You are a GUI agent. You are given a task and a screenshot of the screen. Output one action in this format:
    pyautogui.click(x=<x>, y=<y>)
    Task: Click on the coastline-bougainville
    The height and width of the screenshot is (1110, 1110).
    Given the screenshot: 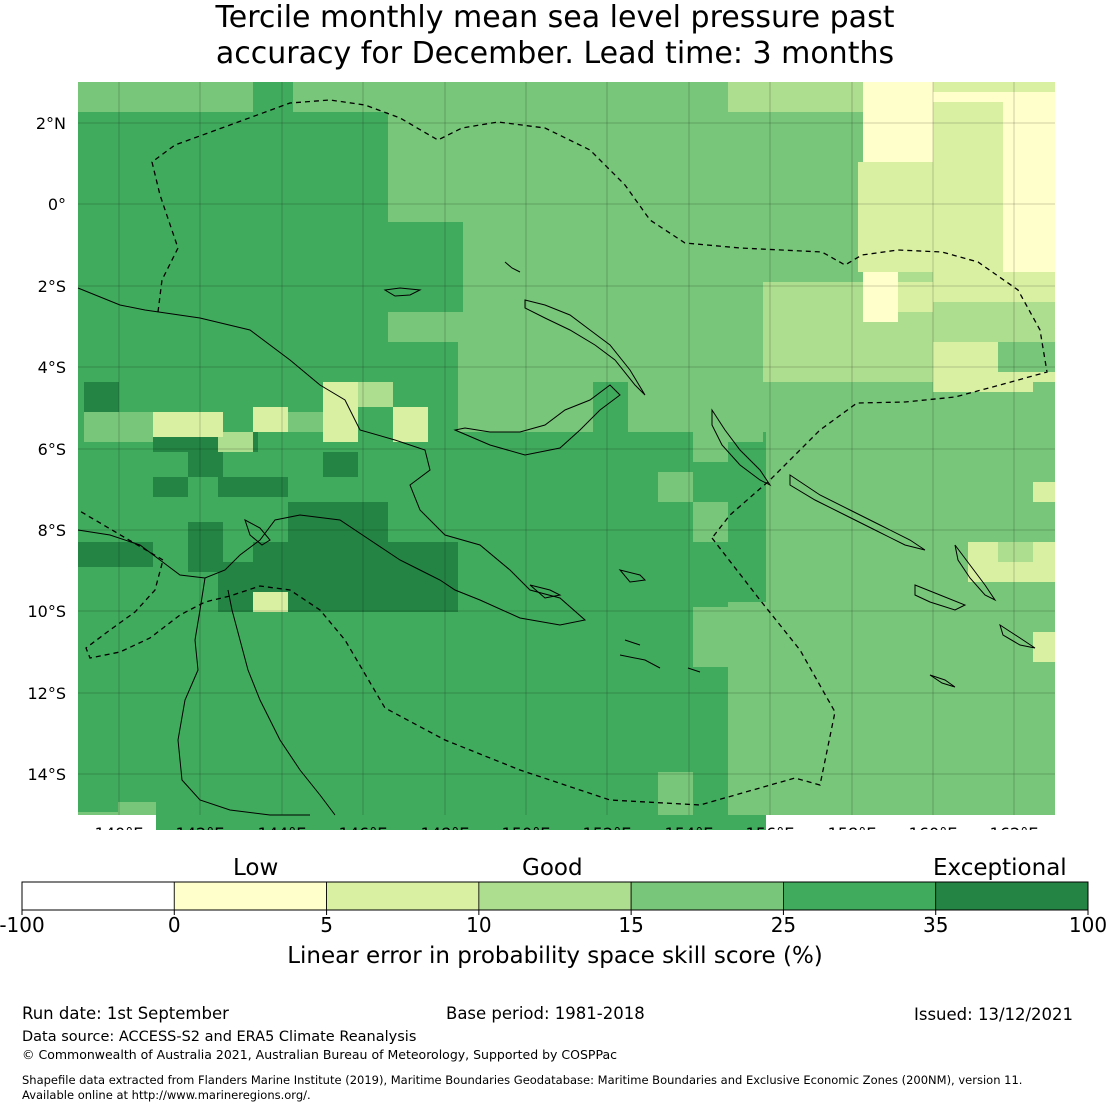 What is the action you would take?
    pyautogui.click(x=741, y=447)
    